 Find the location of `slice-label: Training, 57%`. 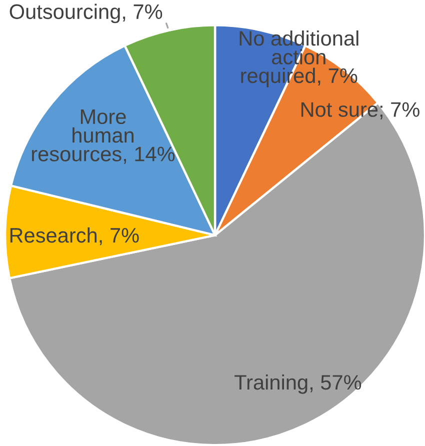

slice-label: Training, 57% is located at coordinates (298, 384).